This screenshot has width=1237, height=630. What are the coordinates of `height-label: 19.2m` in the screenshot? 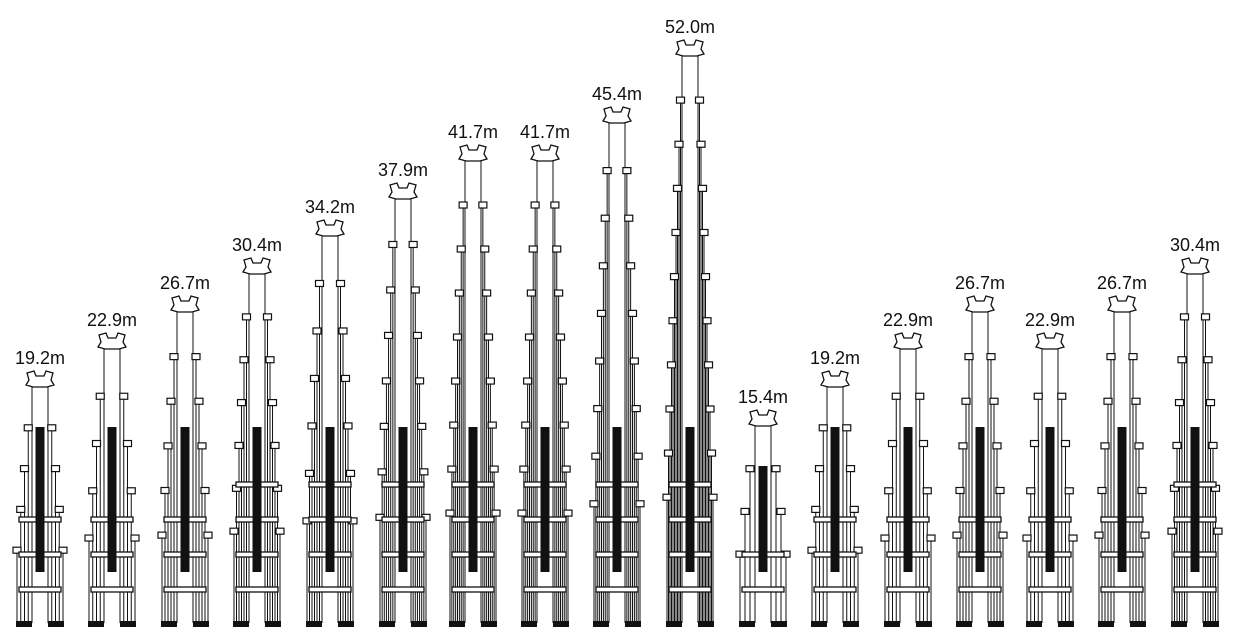 It's located at (40, 358).